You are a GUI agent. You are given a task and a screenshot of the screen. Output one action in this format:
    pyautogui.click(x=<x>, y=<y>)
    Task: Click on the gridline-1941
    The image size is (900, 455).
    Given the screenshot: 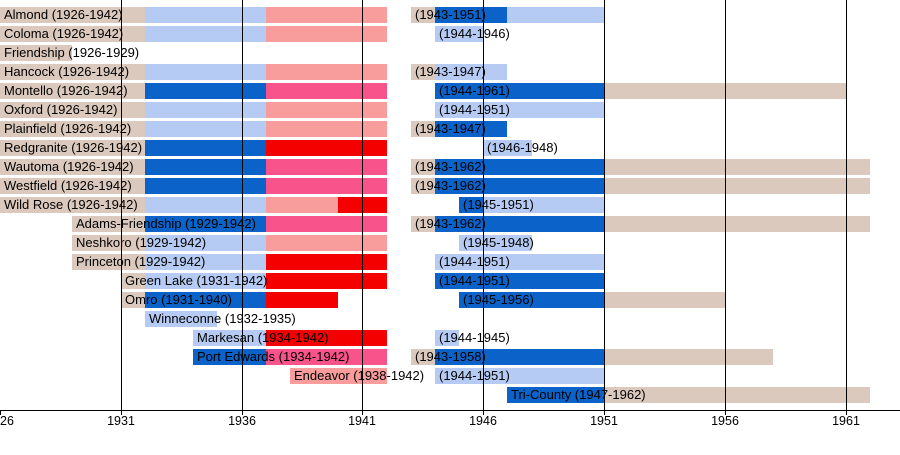 What is the action you would take?
    pyautogui.click(x=362, y=207)
    